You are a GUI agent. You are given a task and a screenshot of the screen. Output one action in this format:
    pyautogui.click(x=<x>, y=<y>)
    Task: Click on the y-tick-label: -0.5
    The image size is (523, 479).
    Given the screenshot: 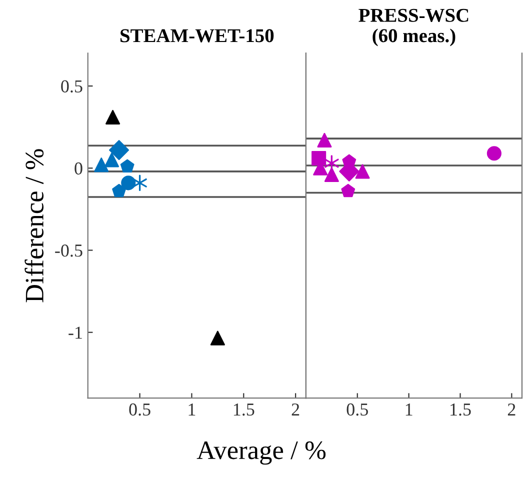 What is the action you would take?
    pyautogui.click(x=68, y=250)
    